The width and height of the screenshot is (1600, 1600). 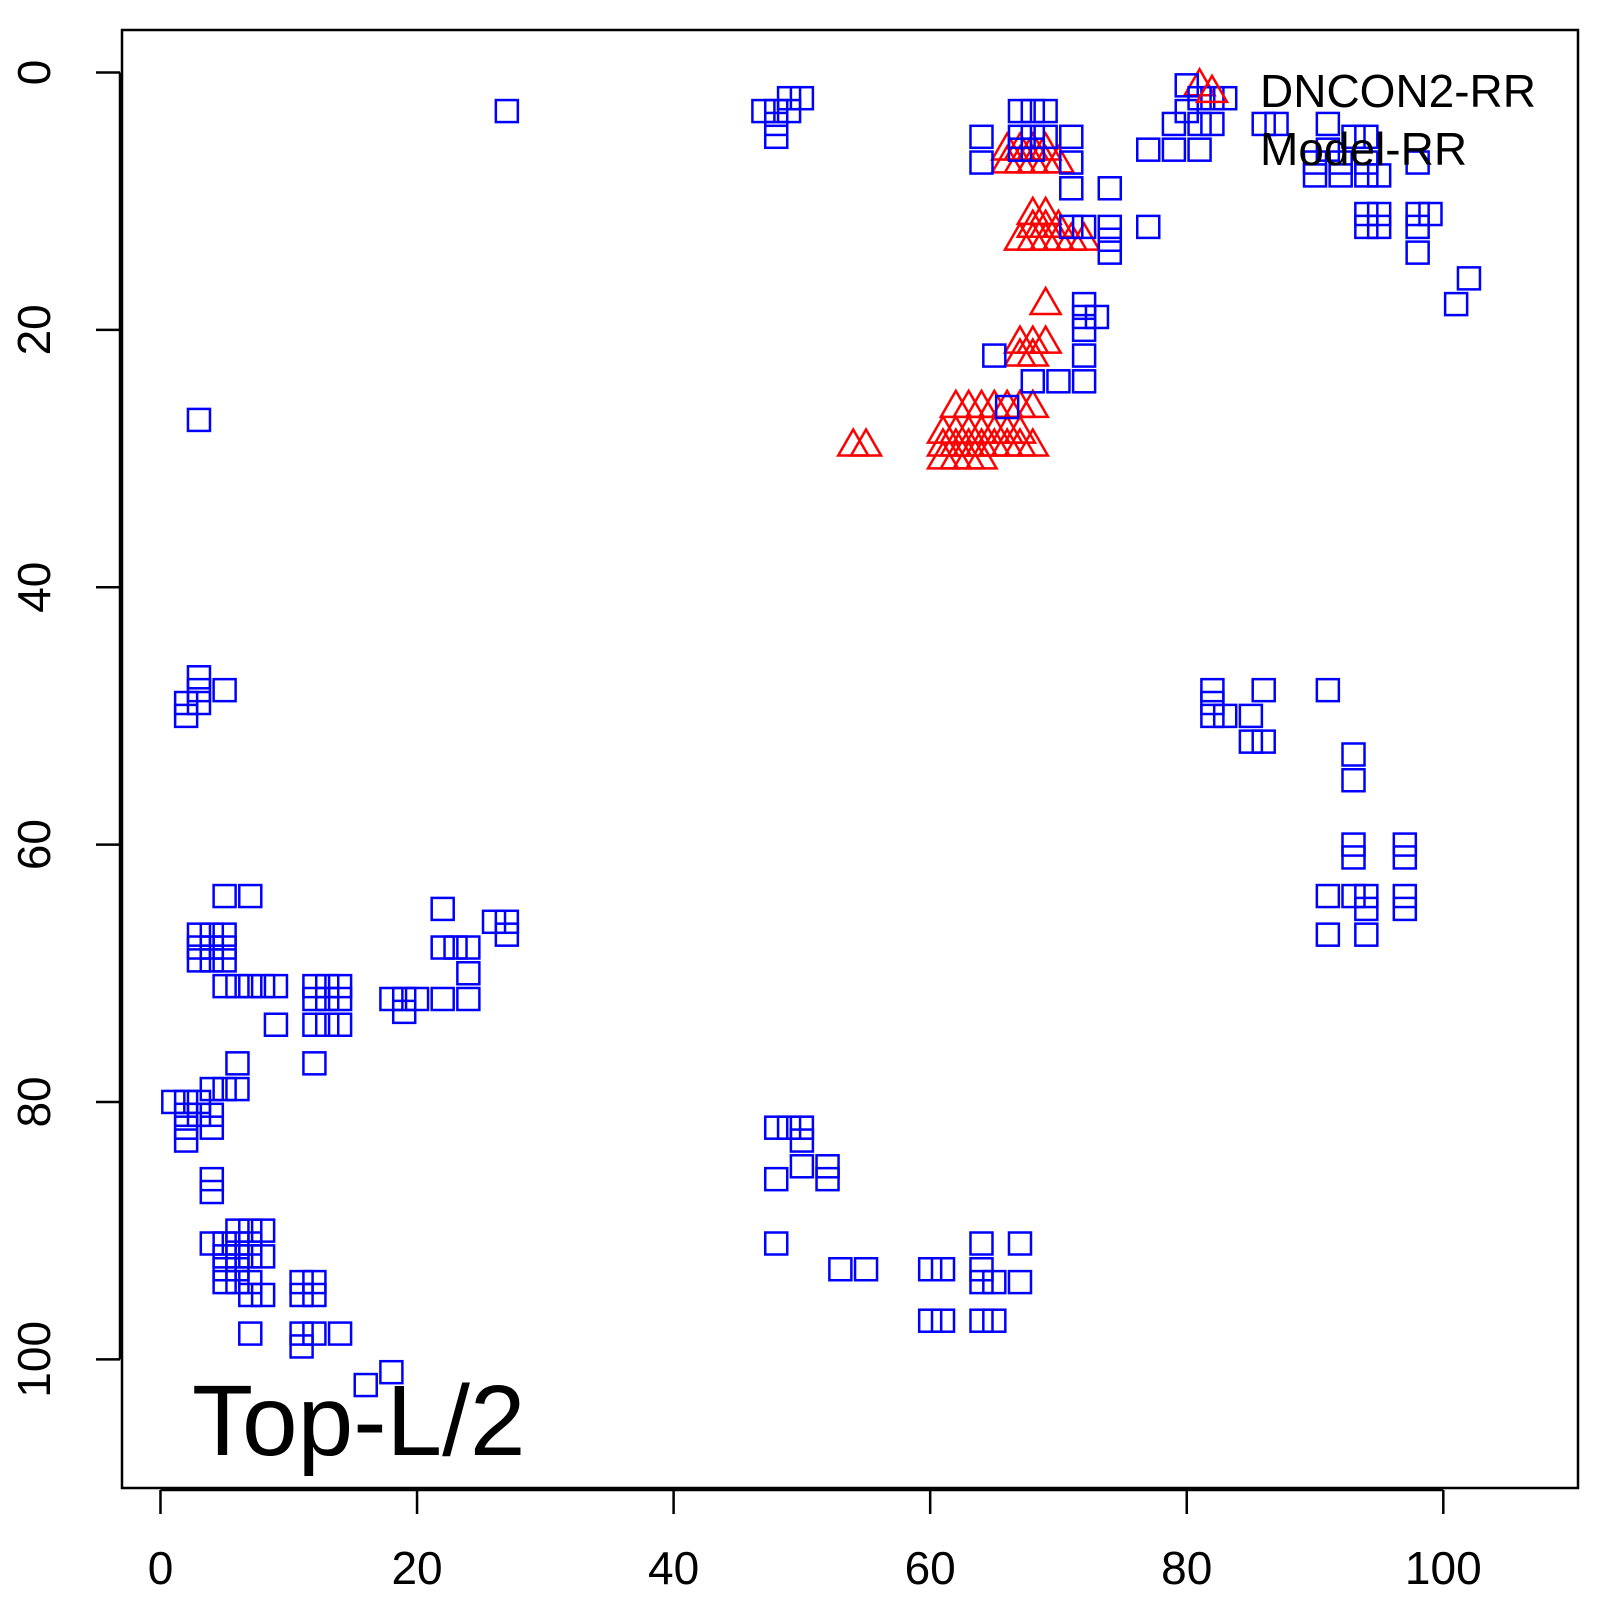 I want to click on plot-annotation: Top-L/2, so click(x=359, y=1421).